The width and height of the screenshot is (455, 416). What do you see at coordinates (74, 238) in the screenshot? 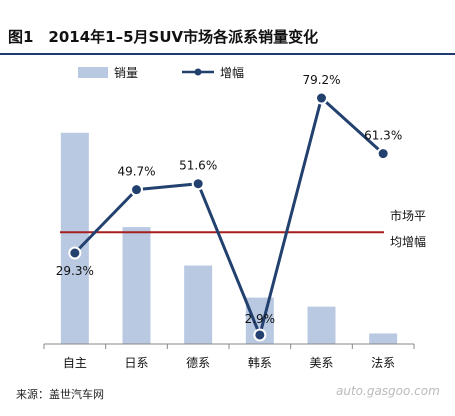
I see `bar-自主` at bounding box center [74, 238].